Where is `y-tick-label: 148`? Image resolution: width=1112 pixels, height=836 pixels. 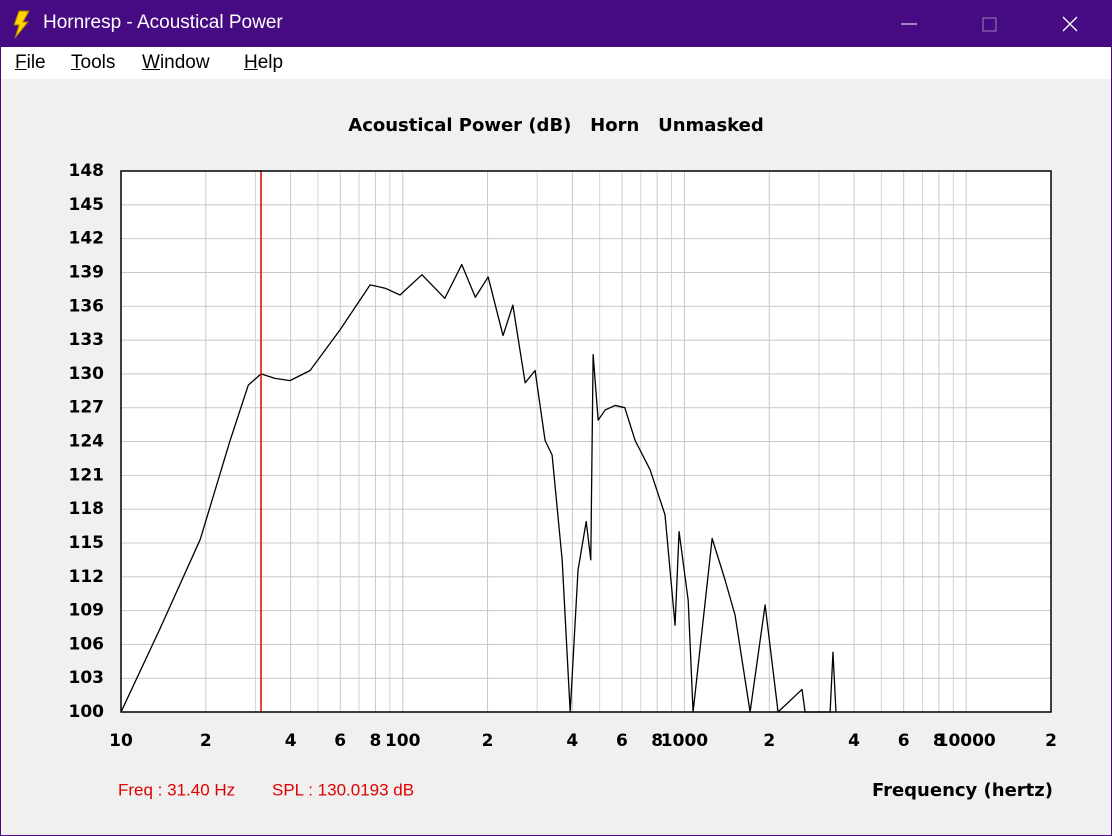
y-tick-label: 148 is located at coordinates (87, 171).